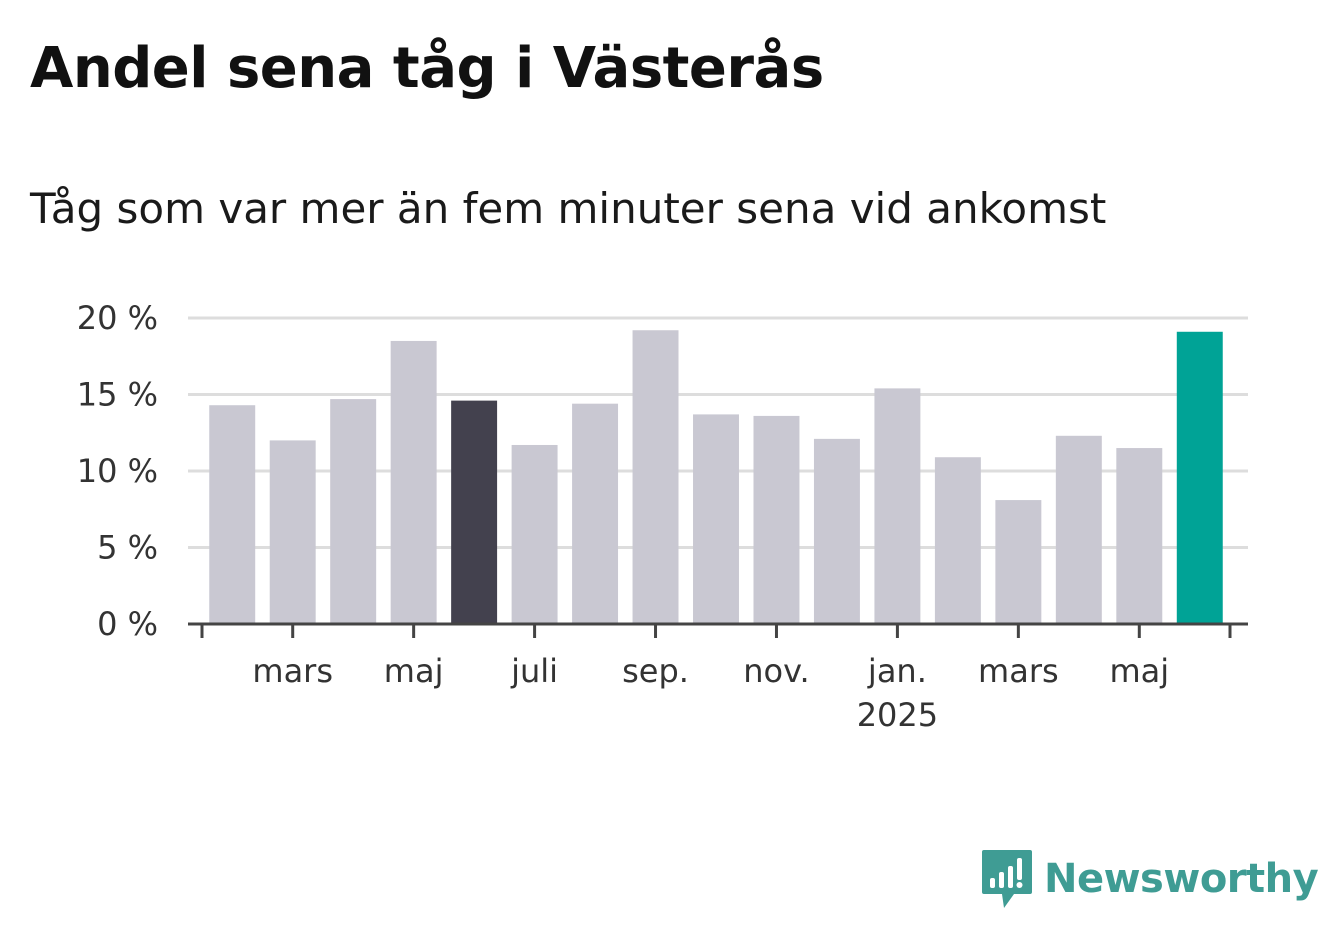 This screenshot has width=1322, height=939. What do you see at coordinates (655, 671) in the screenshot?
I see `x-tick-label: sep.` at bounding box center [655, 671].